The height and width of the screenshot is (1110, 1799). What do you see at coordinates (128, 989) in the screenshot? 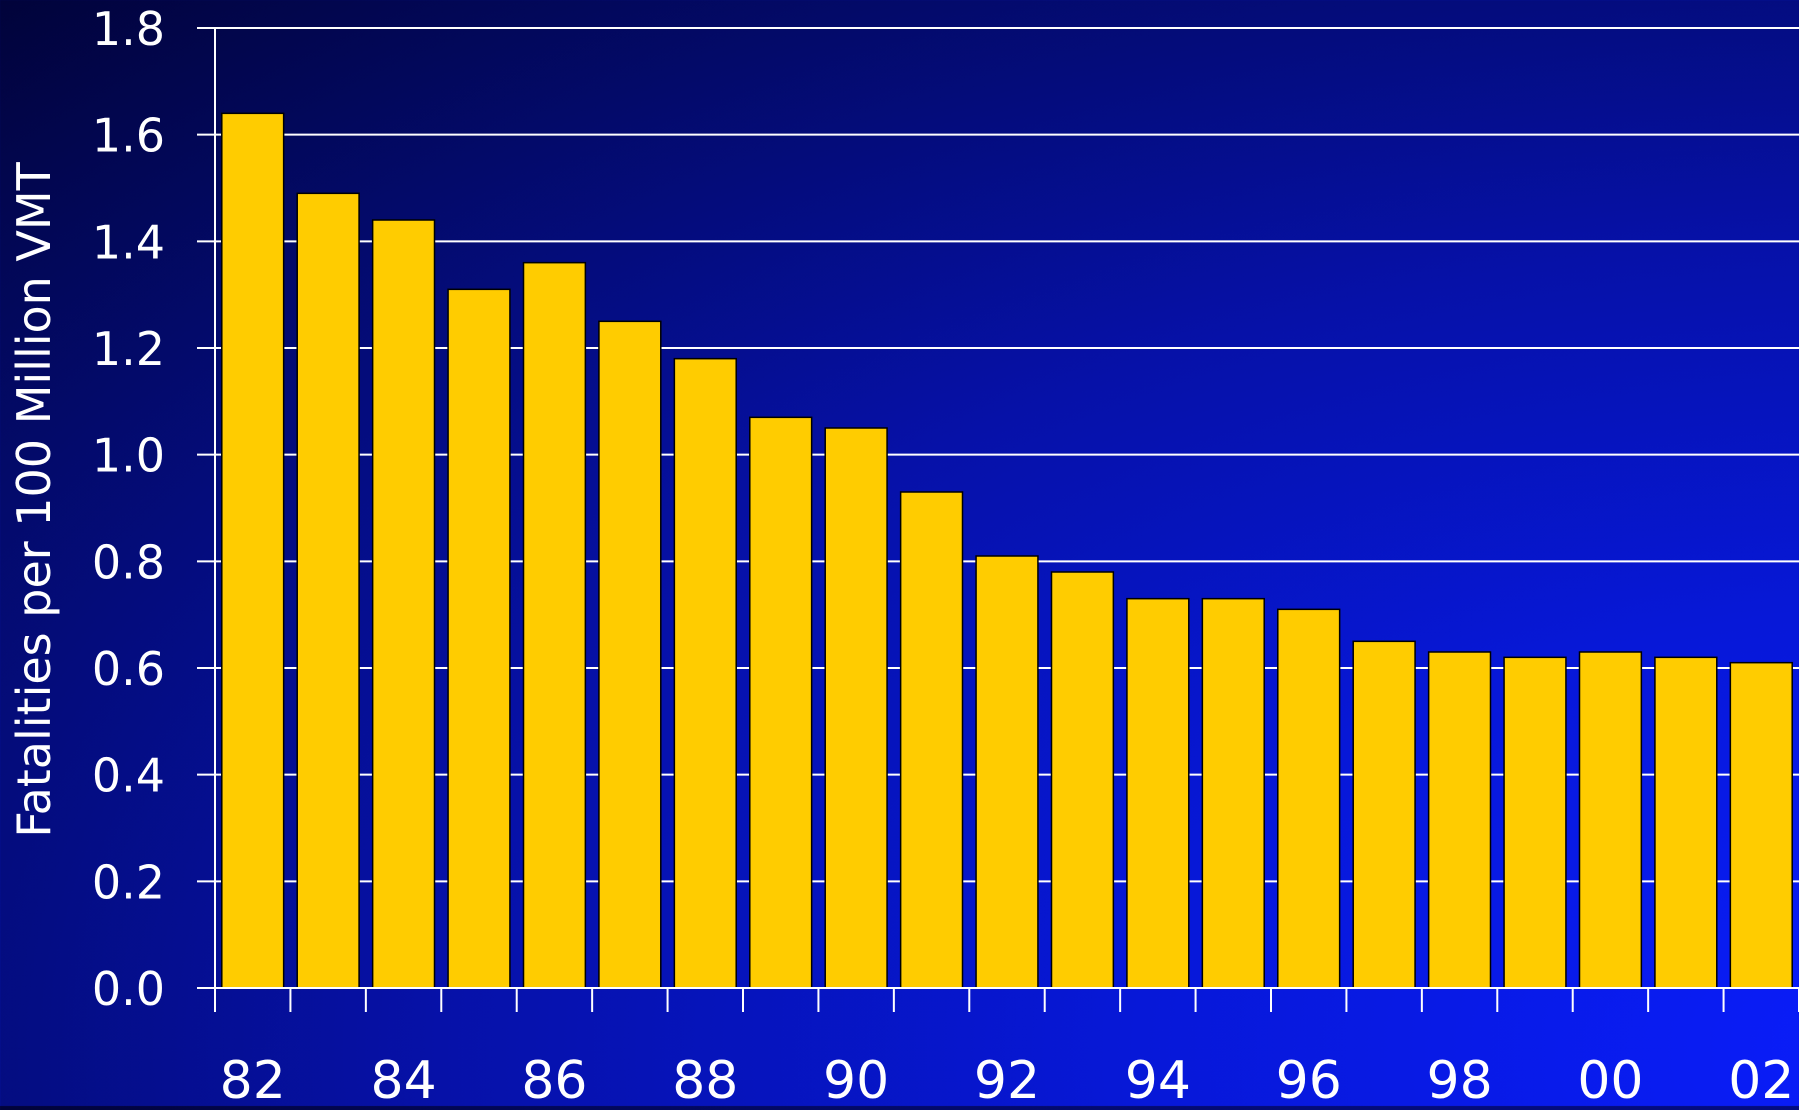
I see `y-tick-label: 0.0` at bounding box center [128, 989].